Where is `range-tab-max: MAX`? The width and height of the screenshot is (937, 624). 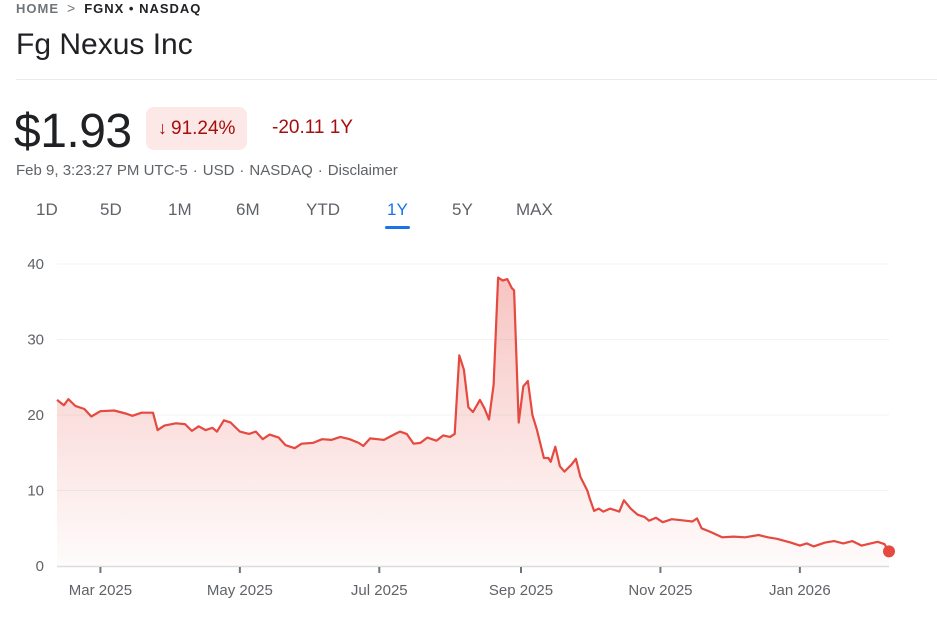
range-tab-max: MAX is located at coordinates (534, 209).